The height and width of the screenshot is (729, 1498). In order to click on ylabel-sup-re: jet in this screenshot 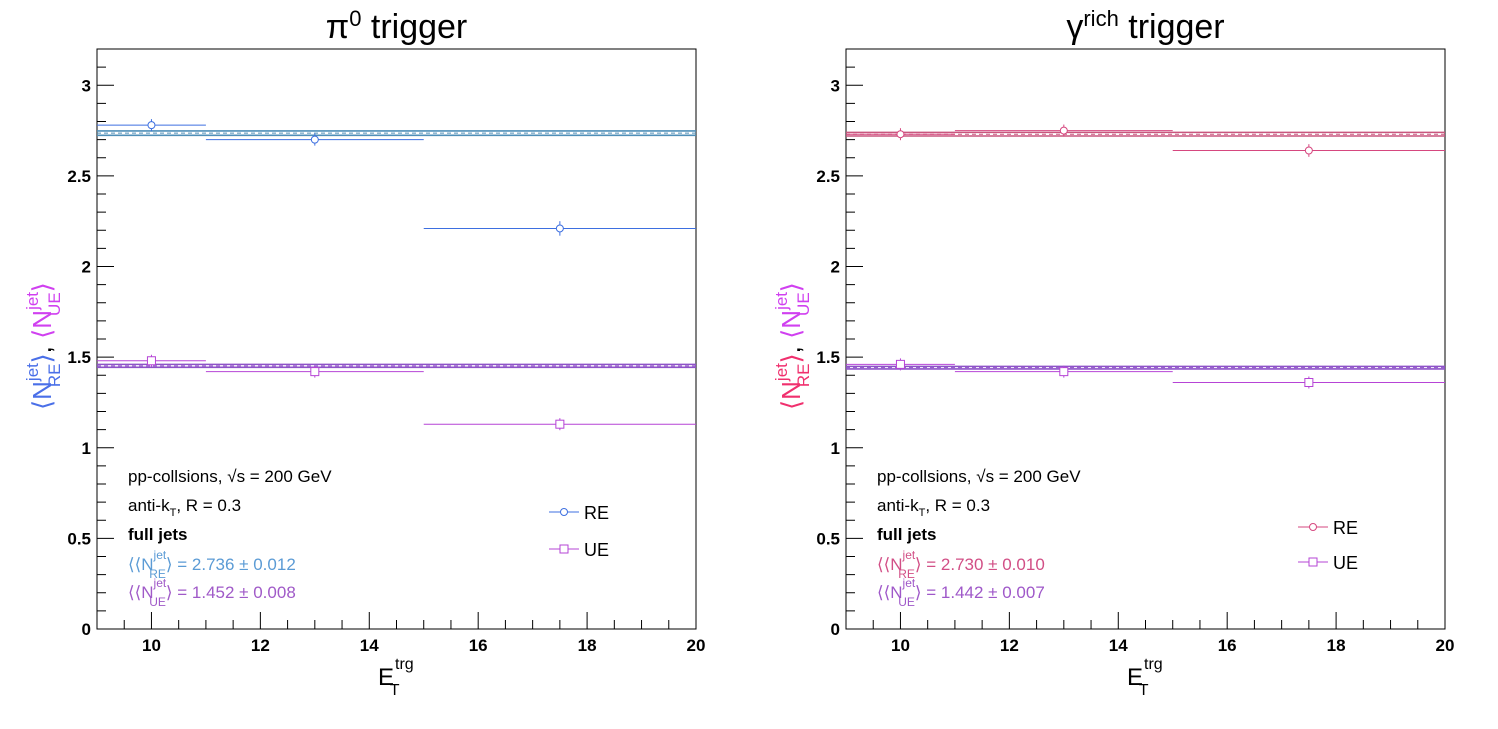, I will do `click(32, 372)`.